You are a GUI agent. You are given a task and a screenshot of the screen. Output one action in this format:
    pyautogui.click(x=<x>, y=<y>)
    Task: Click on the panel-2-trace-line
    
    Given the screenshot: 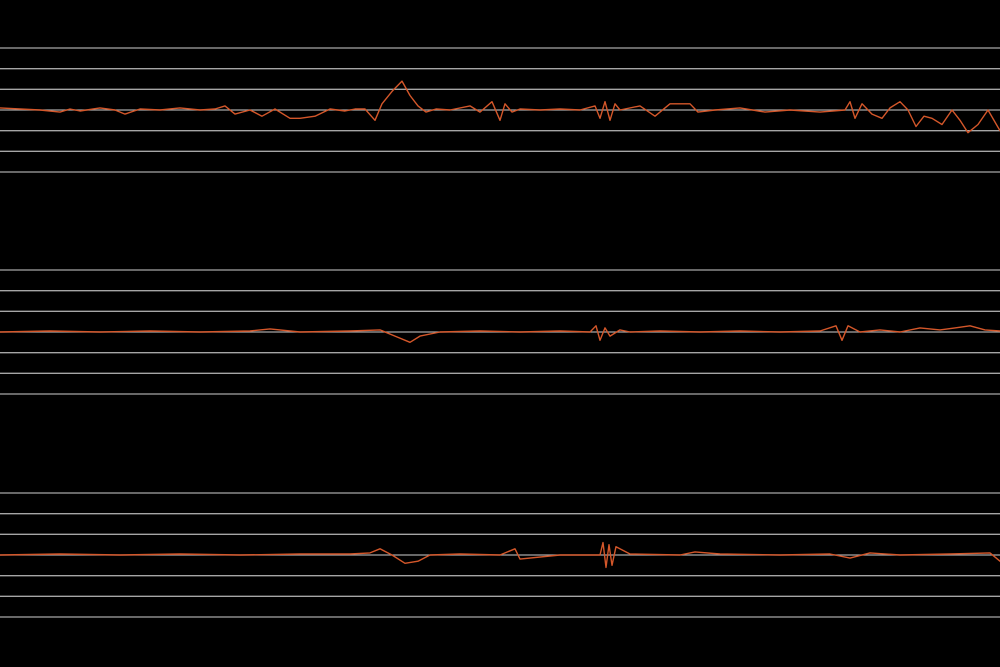 What is the action you would take?
    pyautogui.click(x=500, y=334)
    